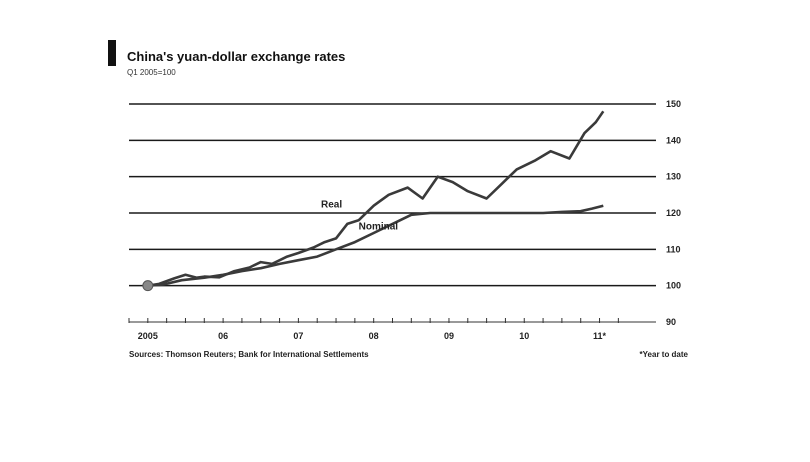 Image resolution: width=810 pixels, height=462 pixels. Describe the element at coordinates (374, 336) in the screenshot. I see `x-tick-label: 08` at that location.